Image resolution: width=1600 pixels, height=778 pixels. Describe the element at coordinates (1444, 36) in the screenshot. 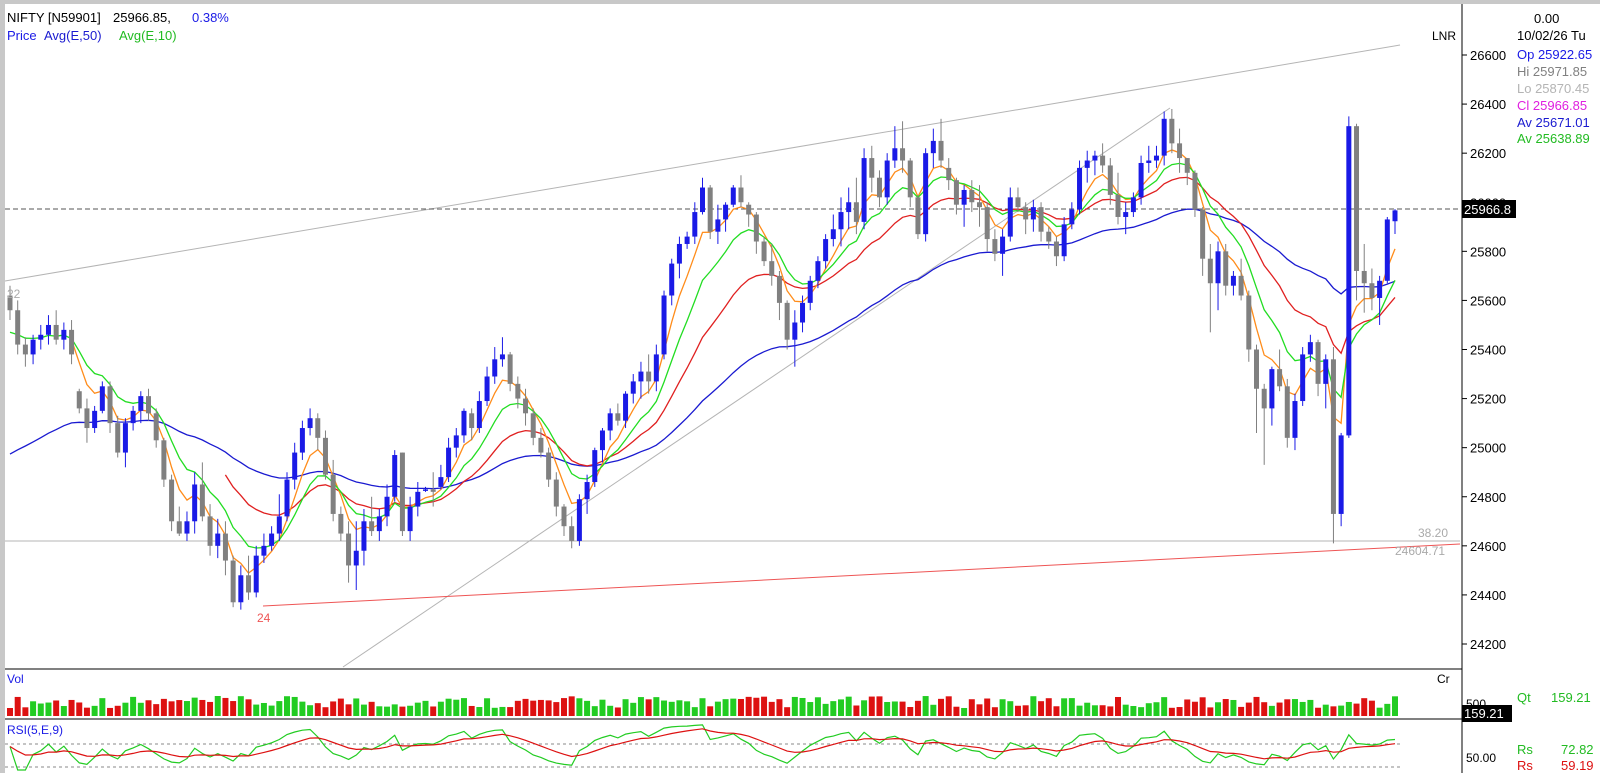

I see `scale-mode-label: LNR` at that location.